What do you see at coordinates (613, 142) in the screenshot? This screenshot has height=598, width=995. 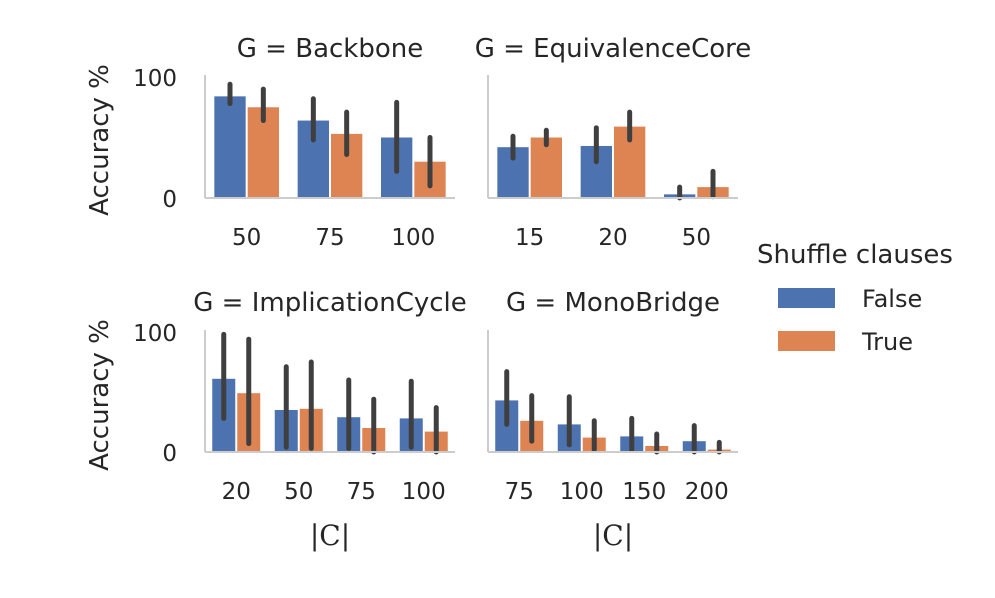 I see `panel-equivalencecore: G = EquivalenceCore 15 20 50` at bounding box center [613, 142].